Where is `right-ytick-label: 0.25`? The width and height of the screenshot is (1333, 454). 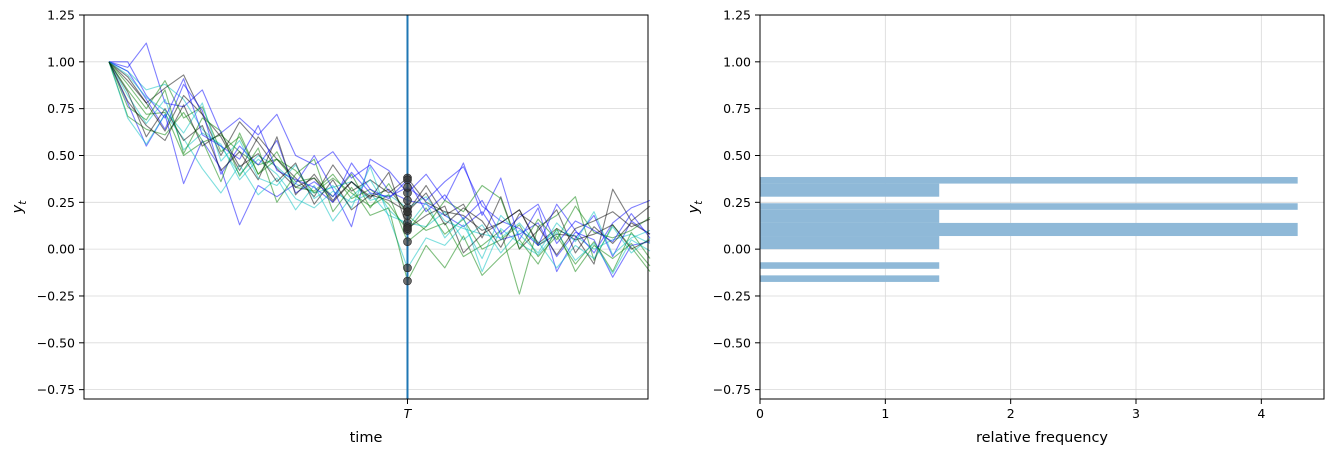
right-ytick-label: 0.25 is located at coordinates (737, 202).